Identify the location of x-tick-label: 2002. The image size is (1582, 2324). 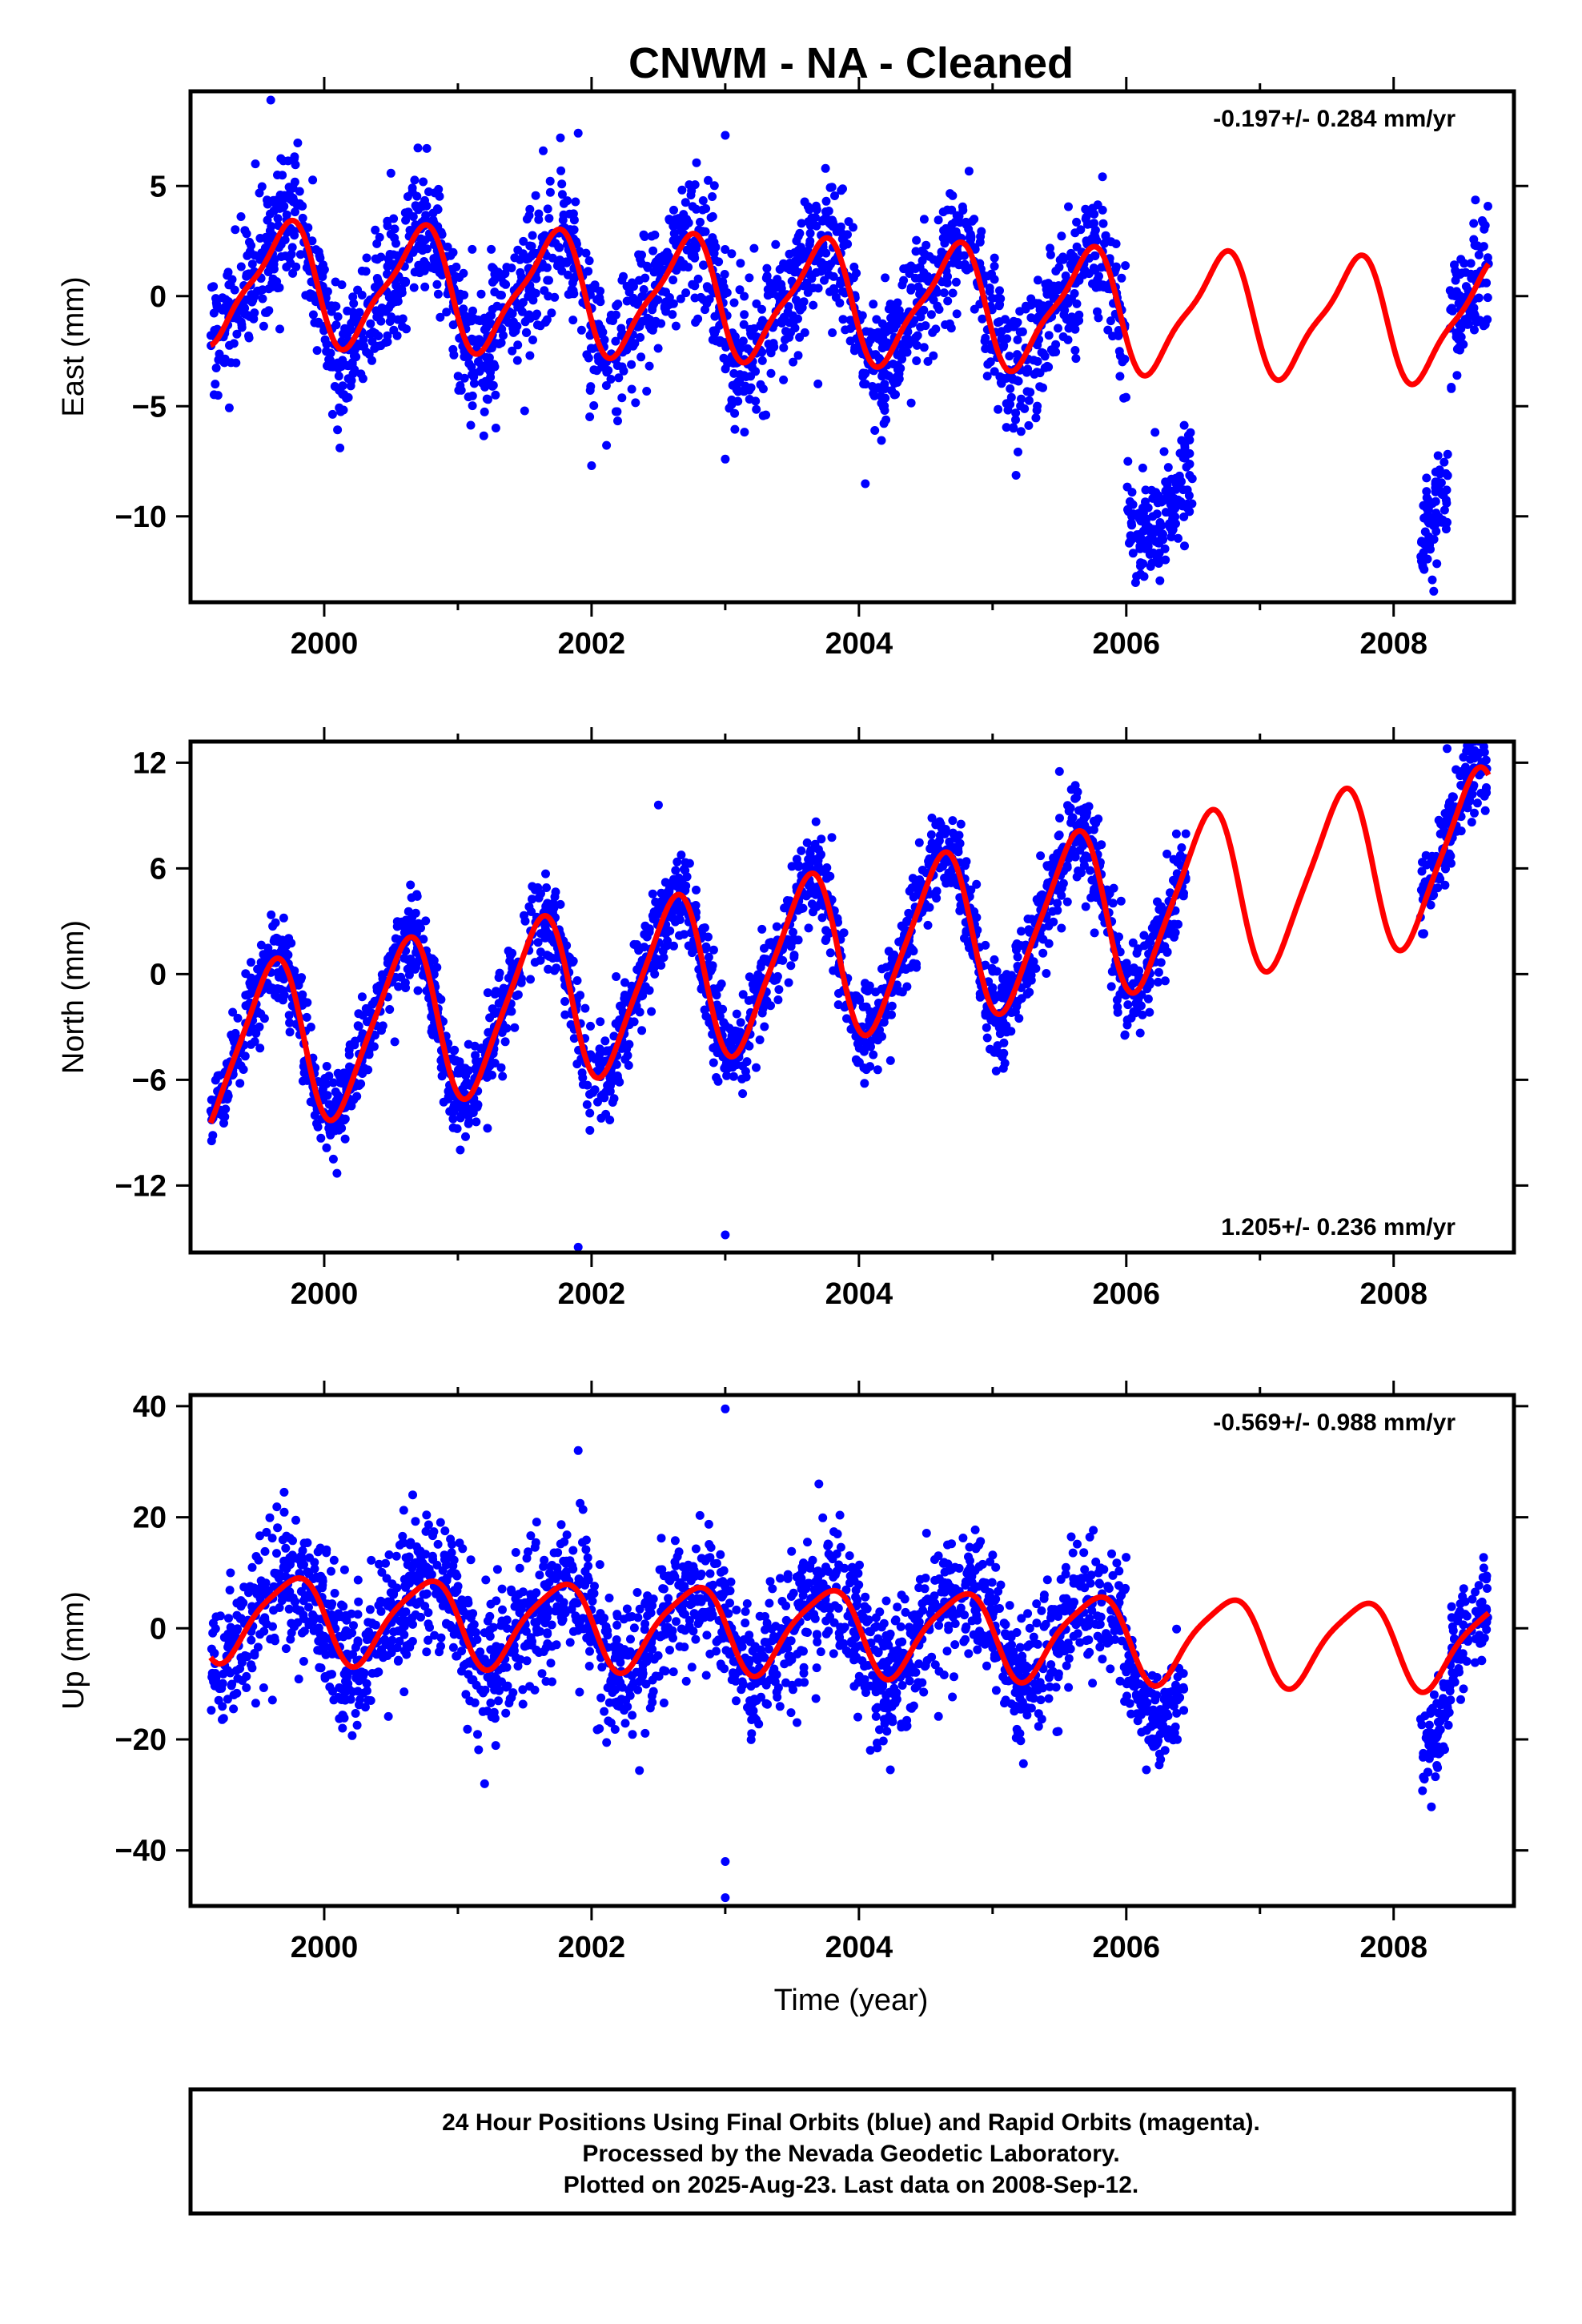
(592, 1294).